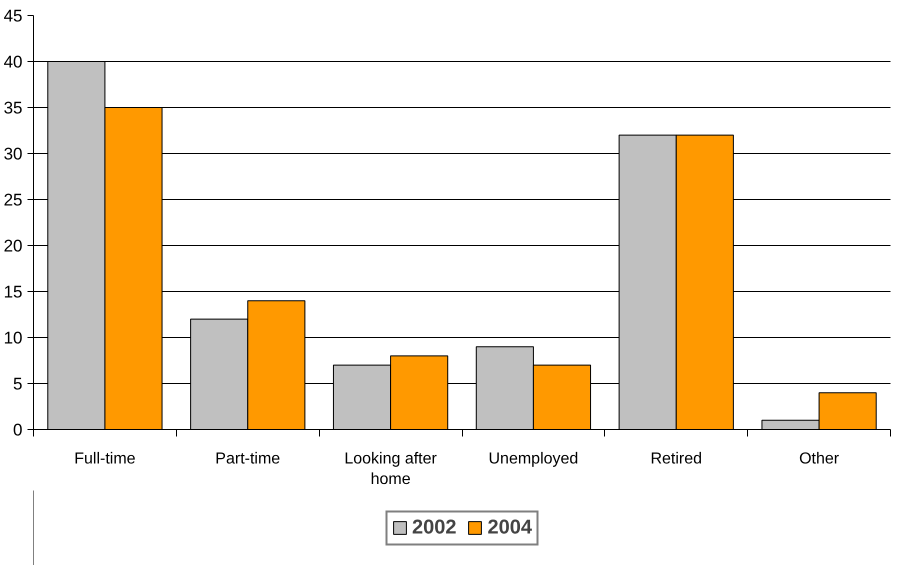 Image resolution: width=904 pixels, height=574 pixels. I want to click on x-tick-label: Full-time, so click(105, 459).